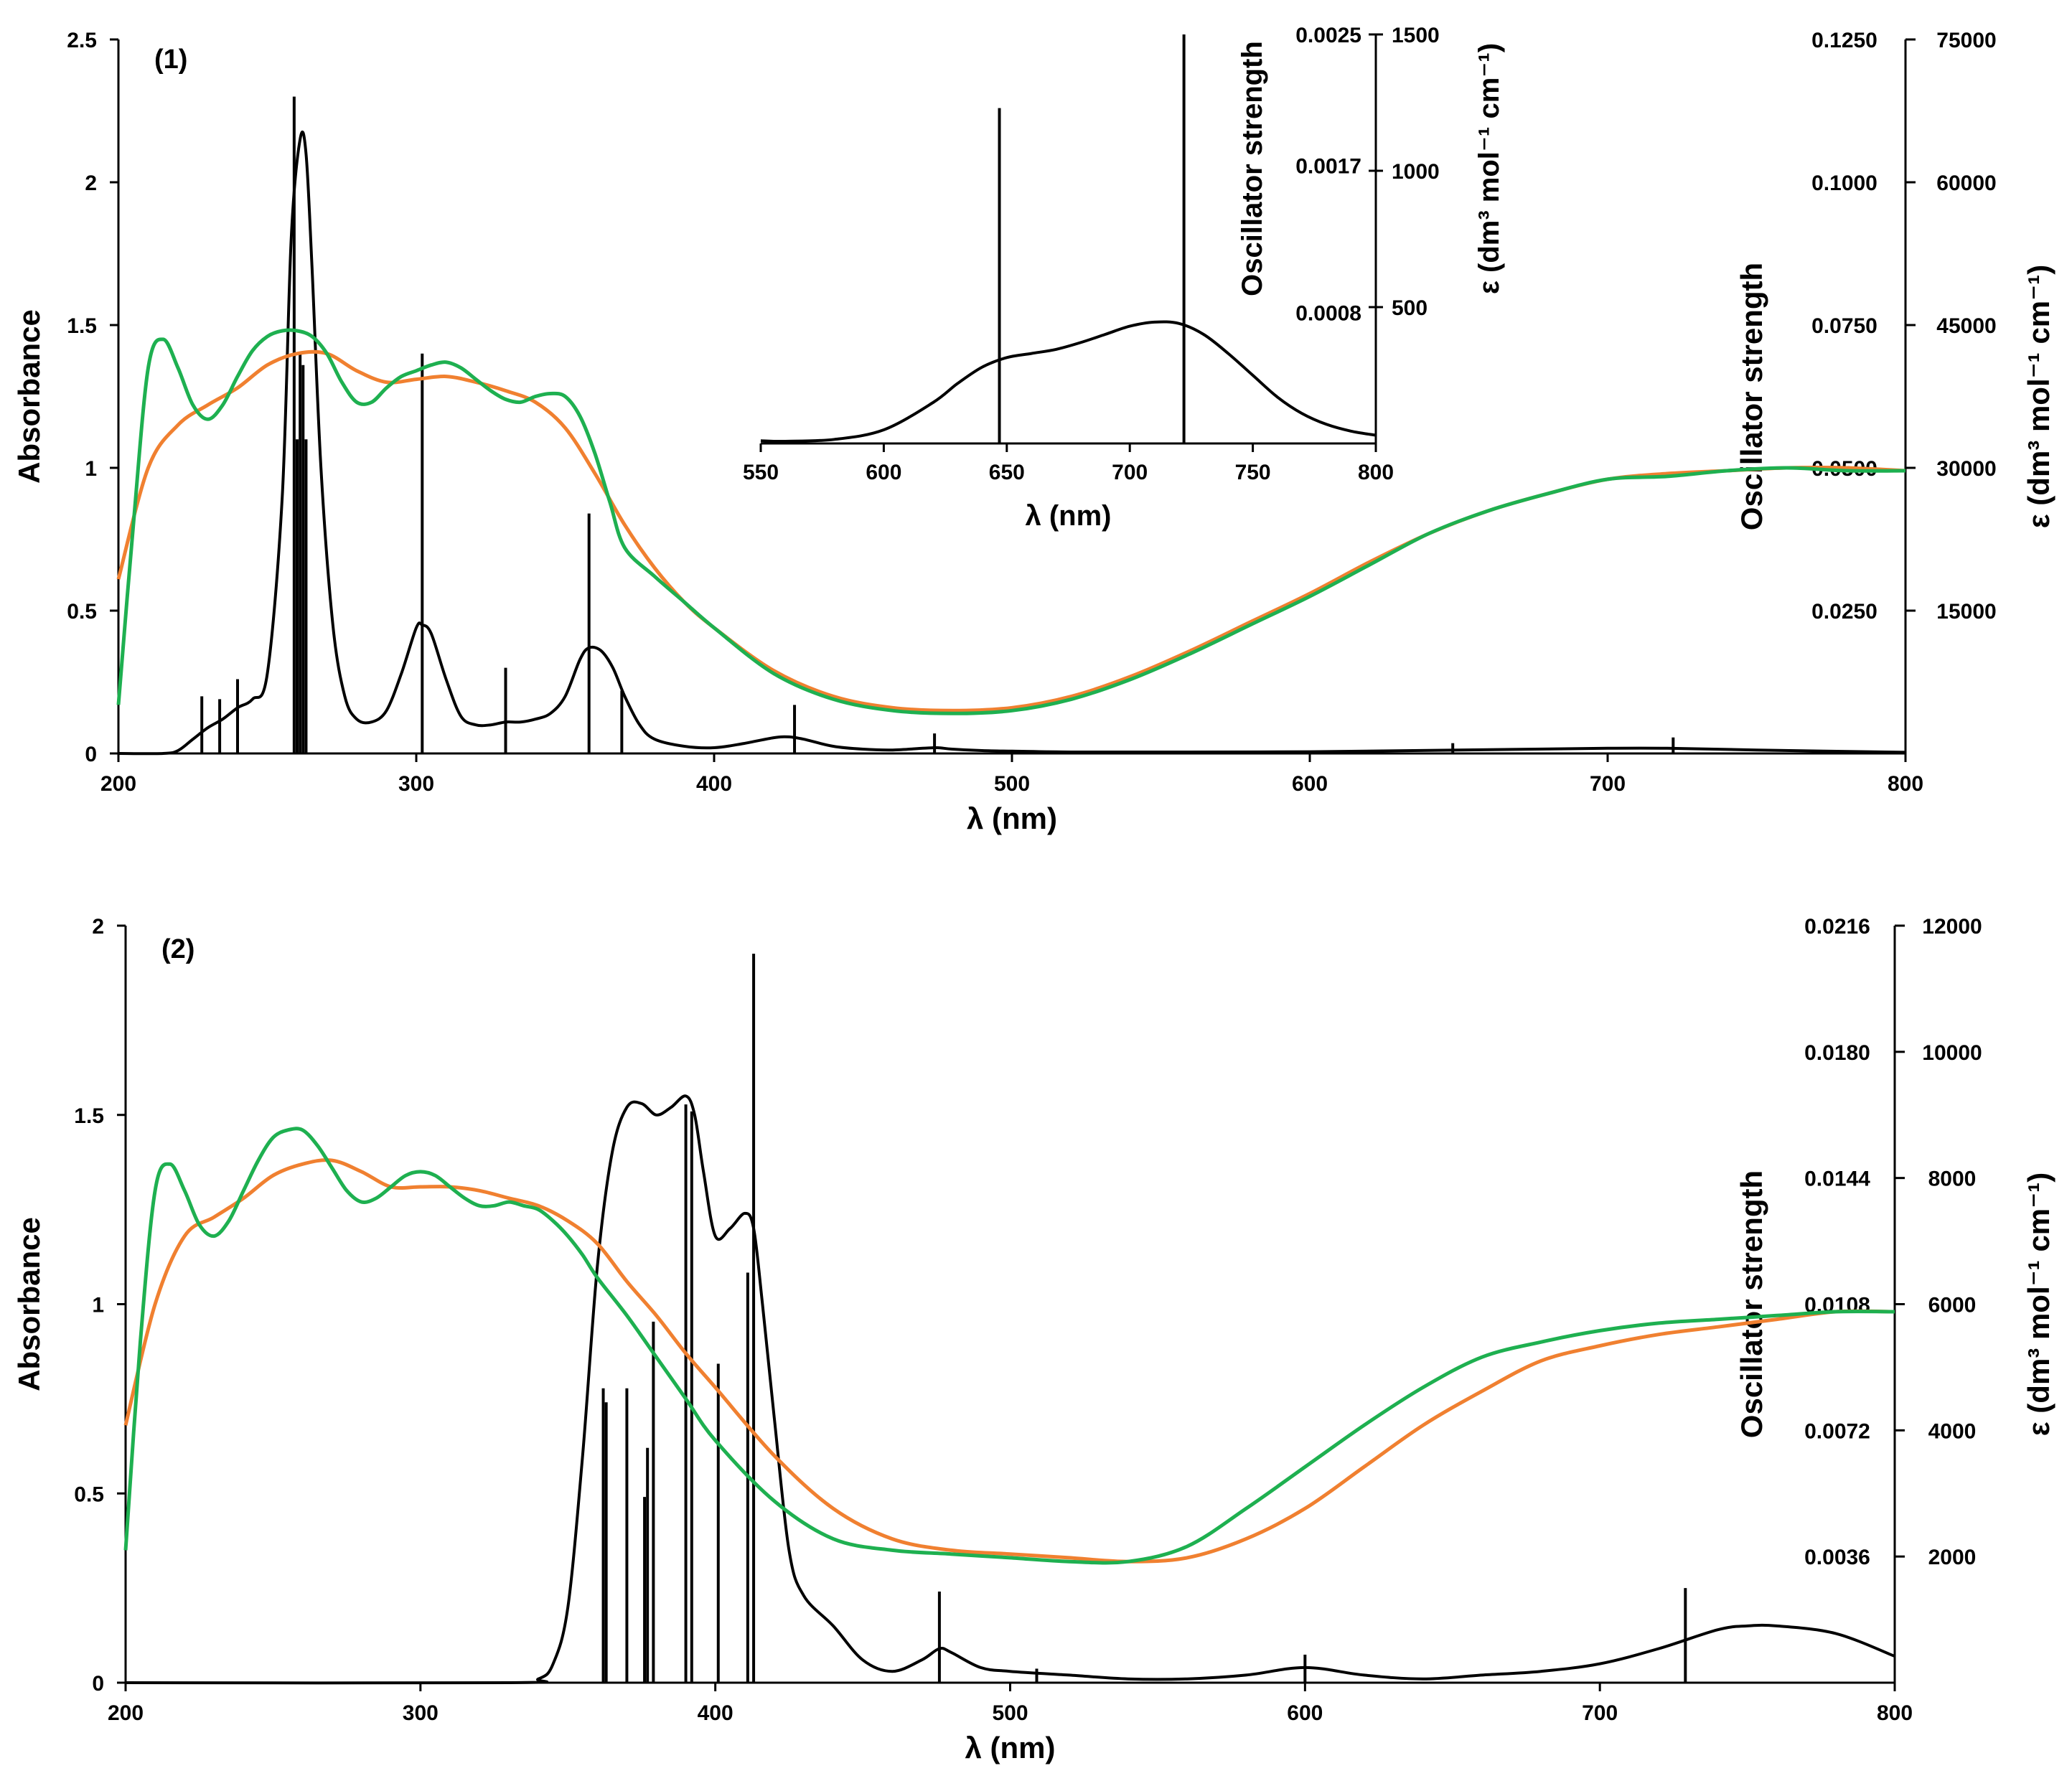  Describe the element at coordinates (1410, 308) in the screenshot. I see `inset-epsilon-tick-label: 500` at that location.